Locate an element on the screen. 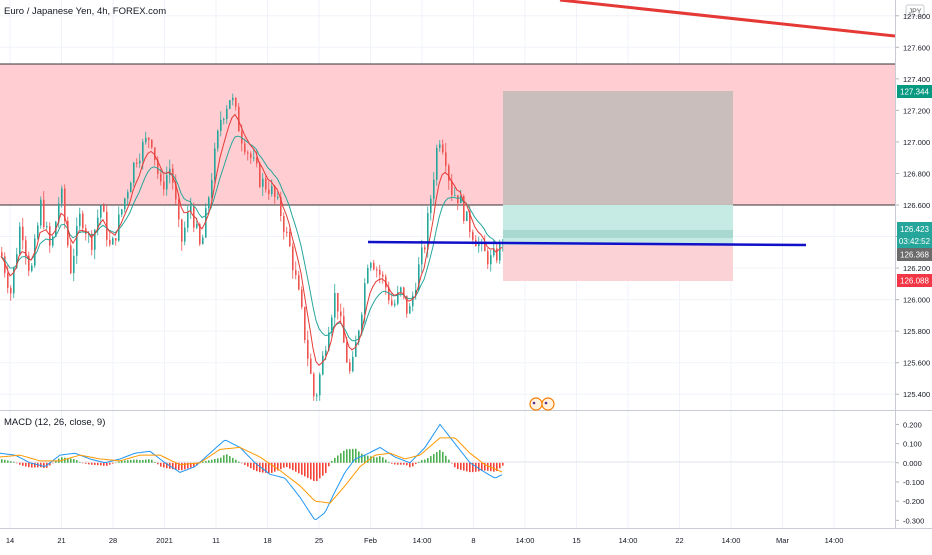  trend-line is located at coordinates (727, 19).